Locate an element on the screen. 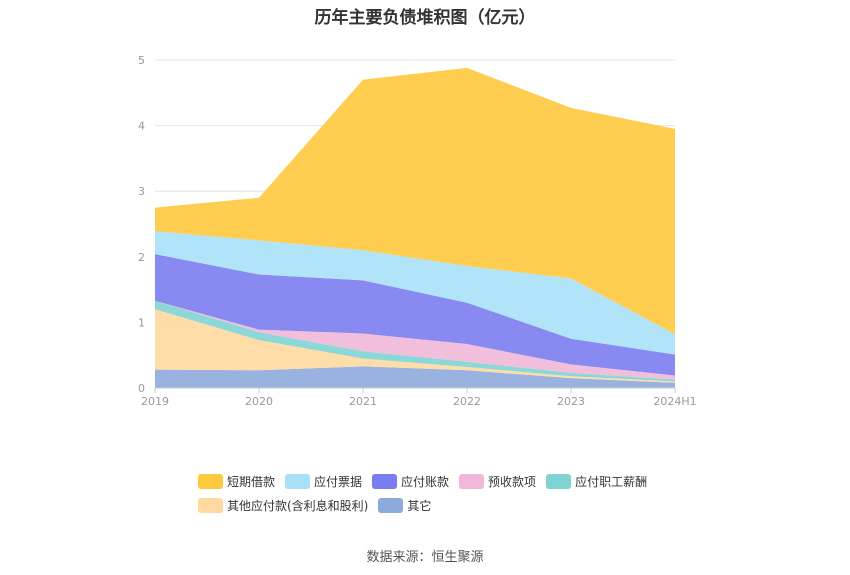  area-预收款项 is located at coordinates (415, 340).